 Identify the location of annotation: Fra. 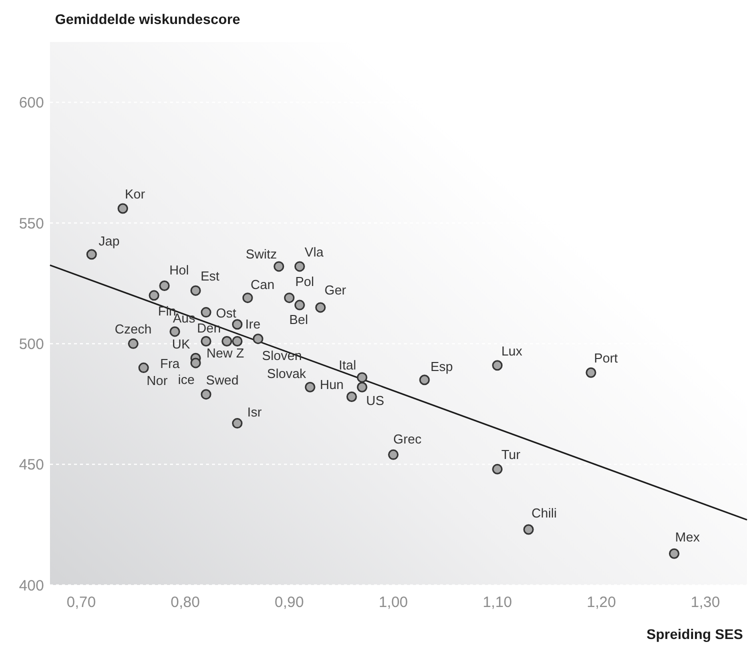
(170, 364).